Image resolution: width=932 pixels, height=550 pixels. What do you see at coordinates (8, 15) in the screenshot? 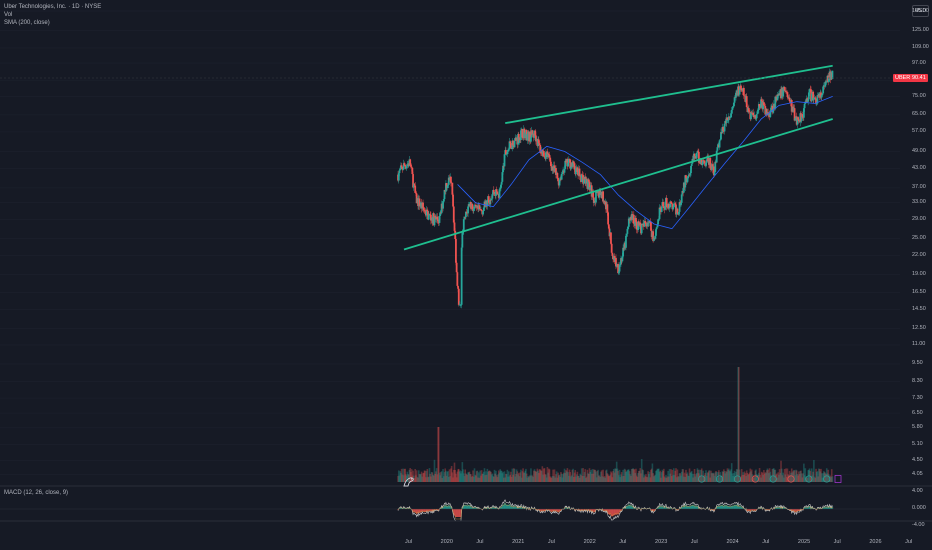
I see `volume-indicator-label: Vol` at bounding box center [8, 15].